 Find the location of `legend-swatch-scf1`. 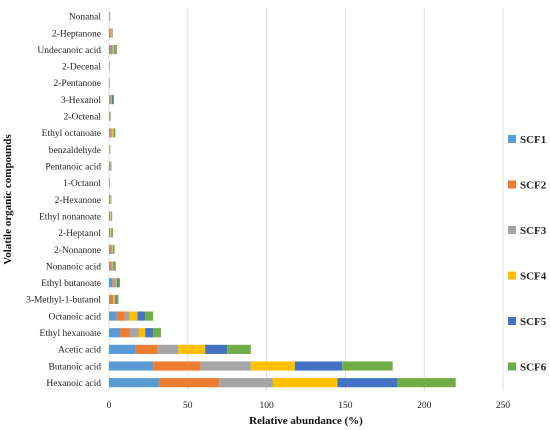

legend-swatch-scf1 is located at coordinates (512, 139).